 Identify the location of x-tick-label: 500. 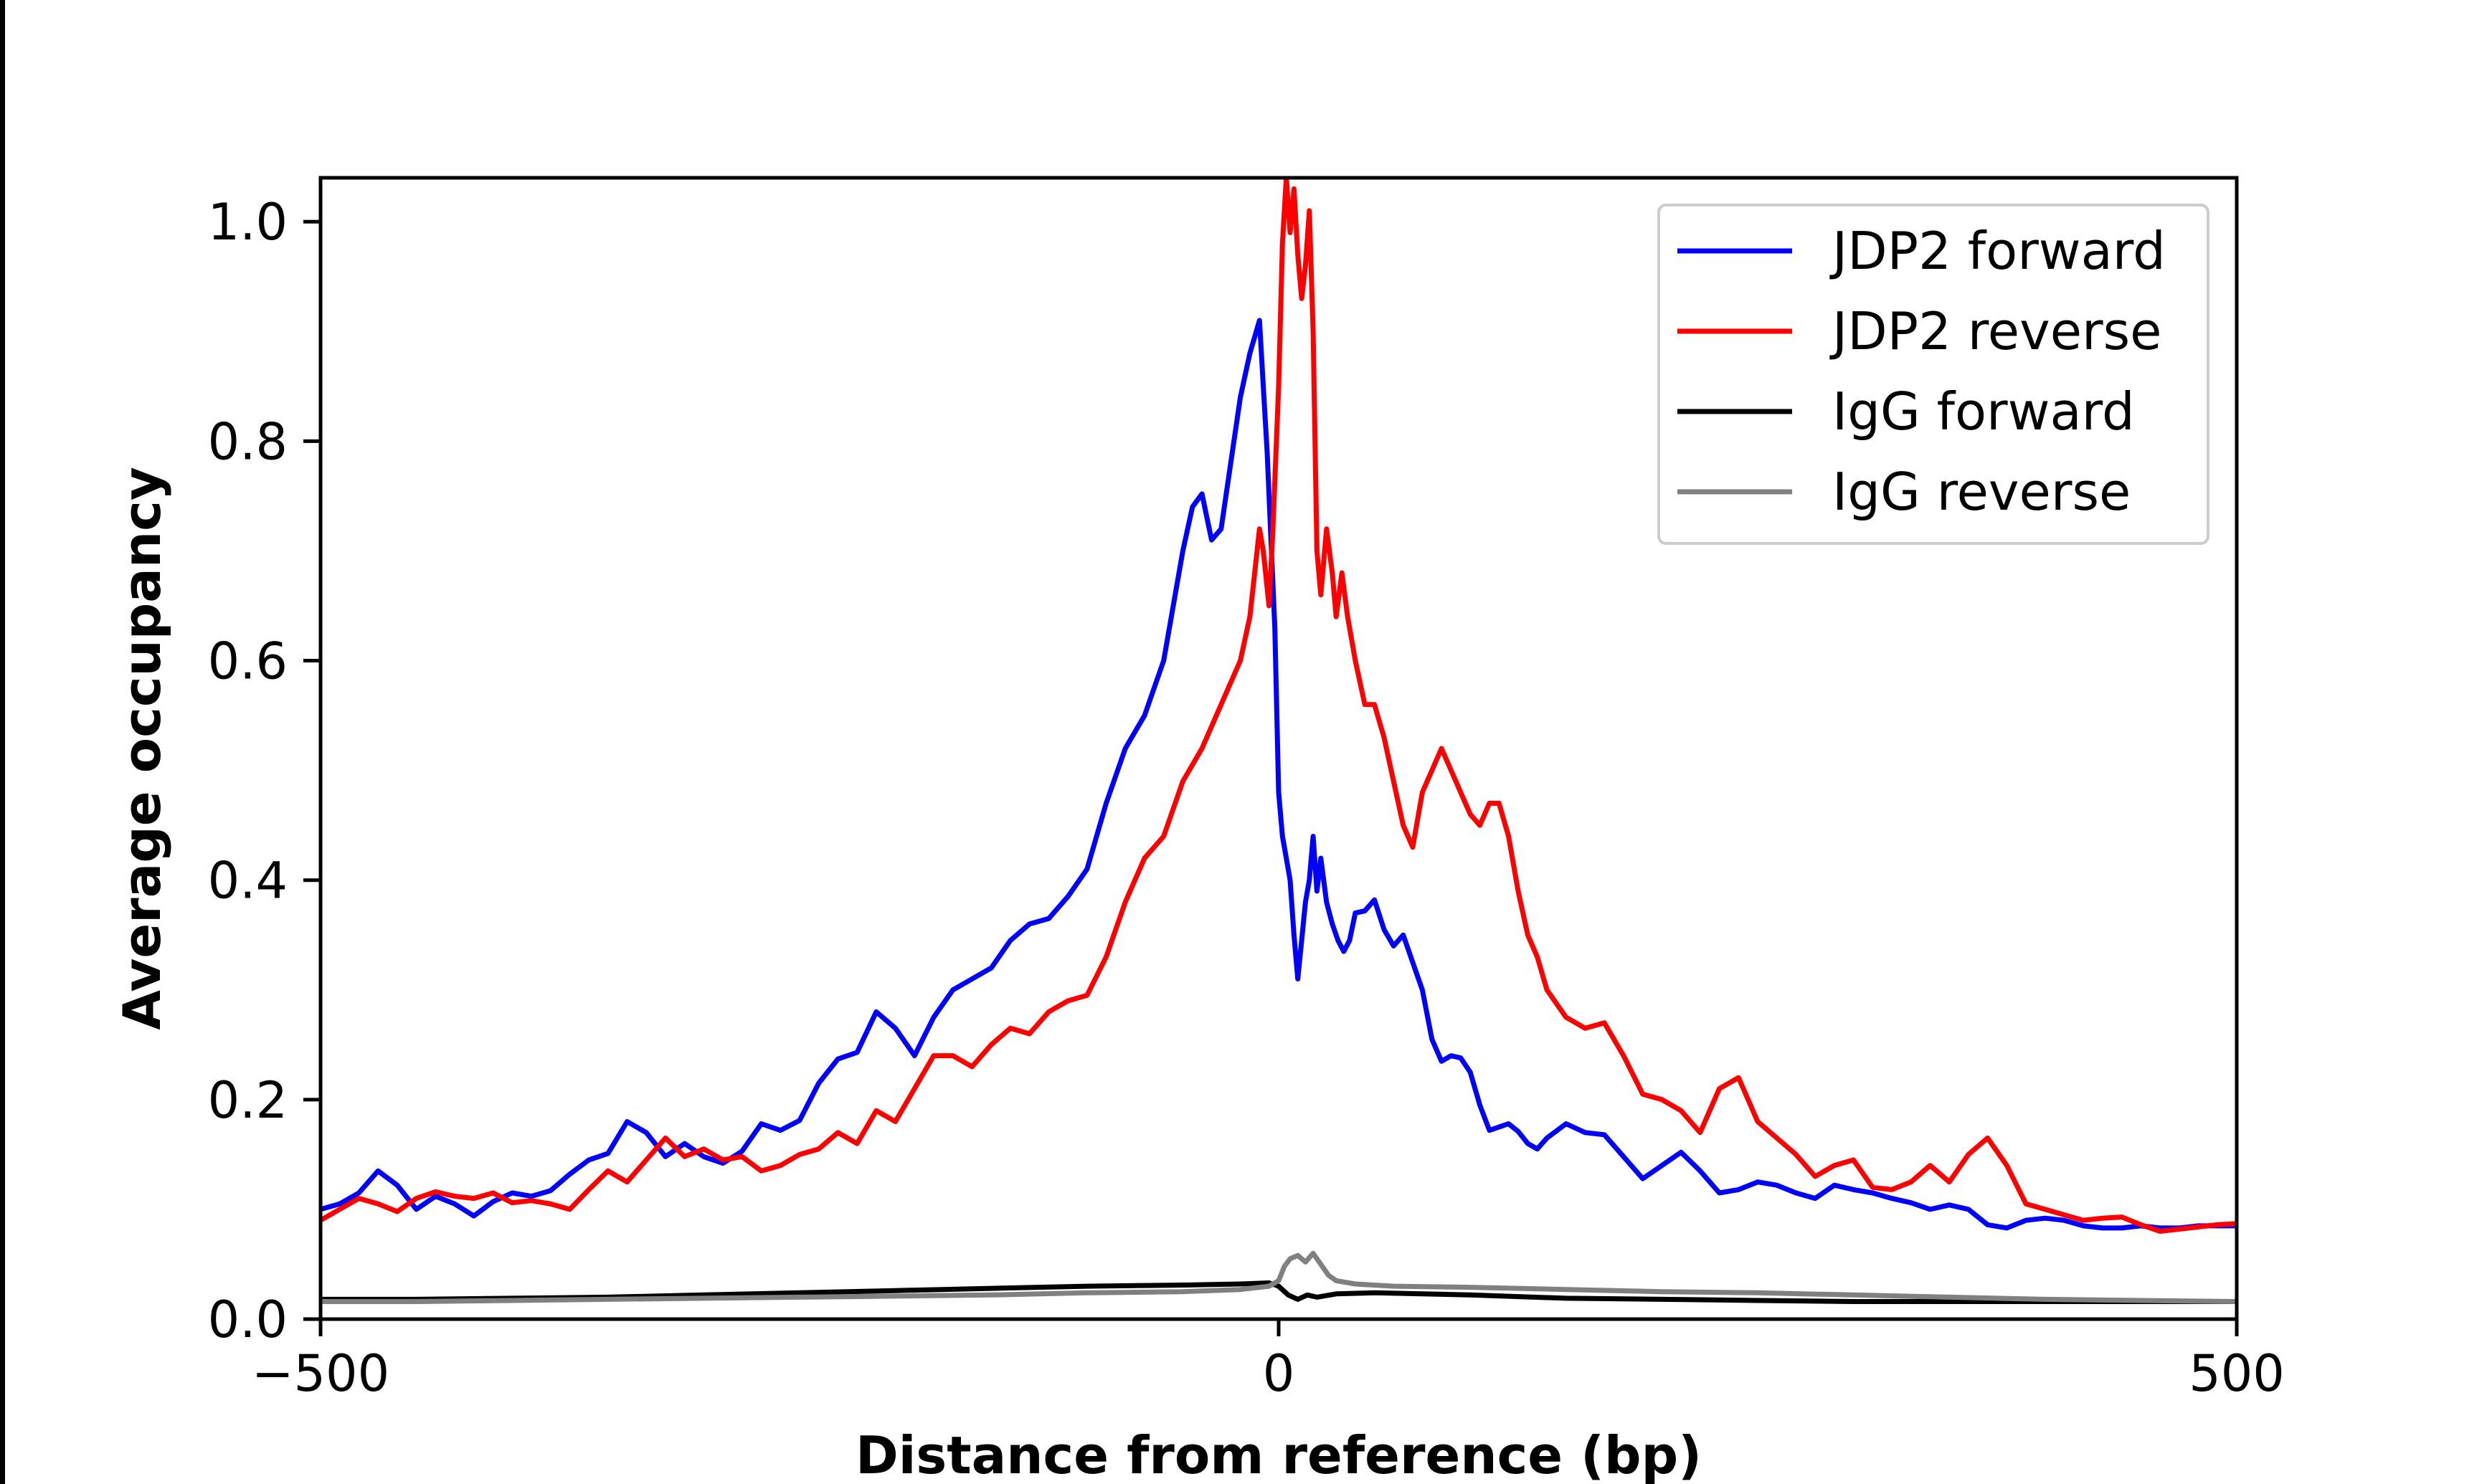
(2237, 1373).